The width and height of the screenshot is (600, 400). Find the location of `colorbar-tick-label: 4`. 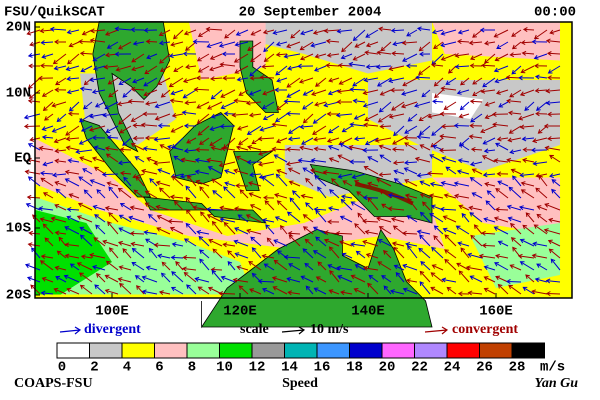

colorbar-tick-label: 4 is located at coordinates (127, 368).